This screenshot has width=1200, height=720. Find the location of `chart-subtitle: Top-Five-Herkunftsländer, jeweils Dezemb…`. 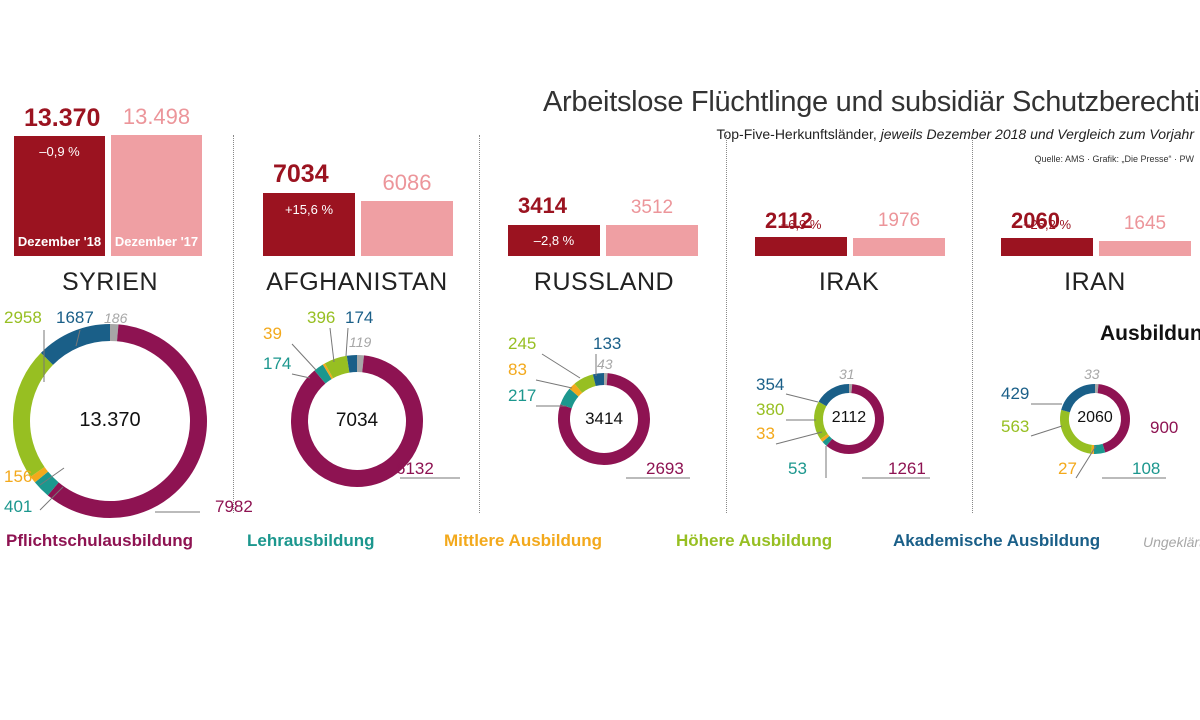

chart-subtitle: Top-Five-Herkunftsländer, jeweils Dezemb… is located at coordinates (955, 134).